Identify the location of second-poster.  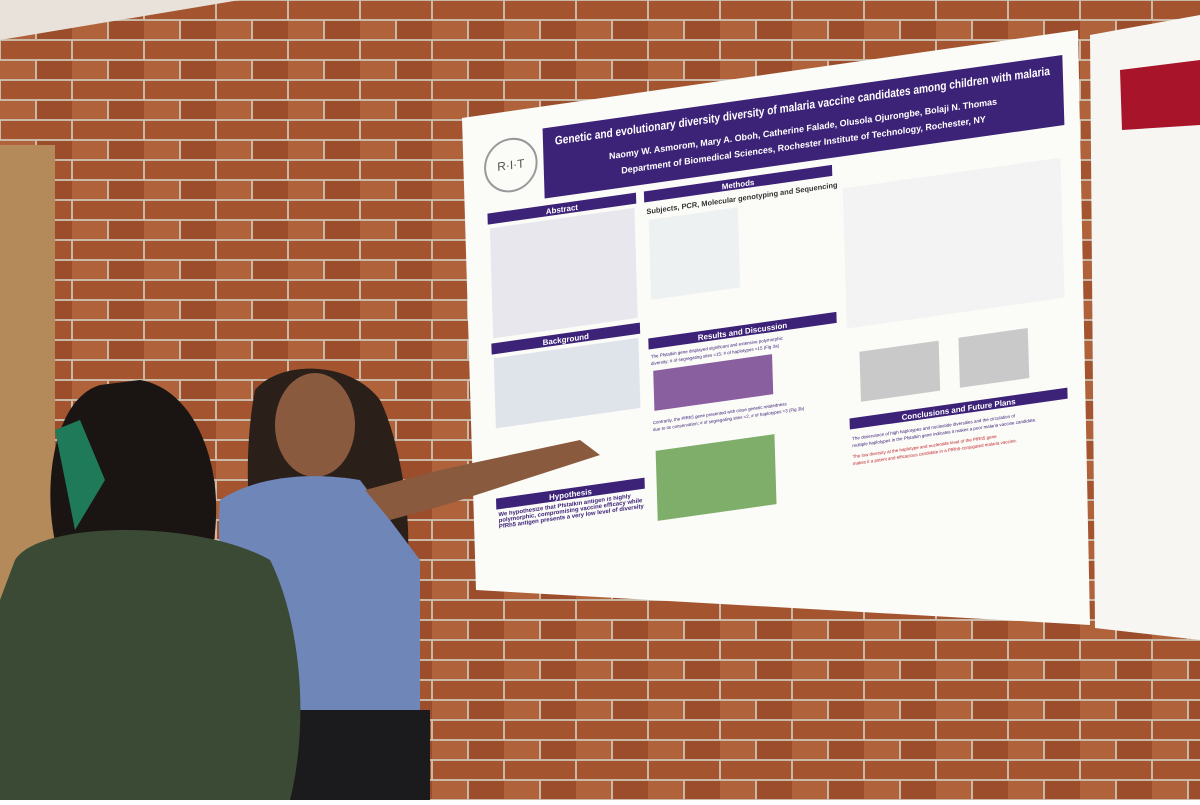
(1145, 327).